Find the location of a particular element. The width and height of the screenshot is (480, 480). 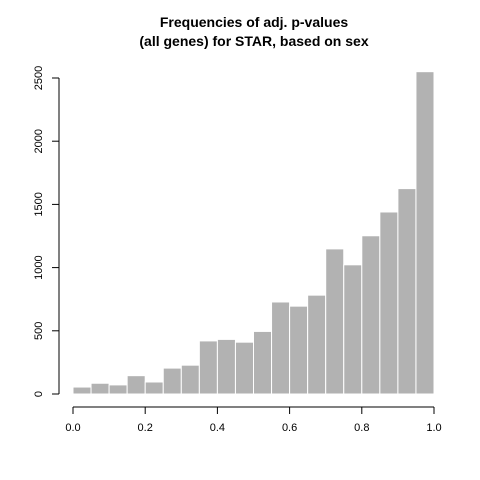

x-tick-label-5: 1.0 is located at coordinates (433, 428).